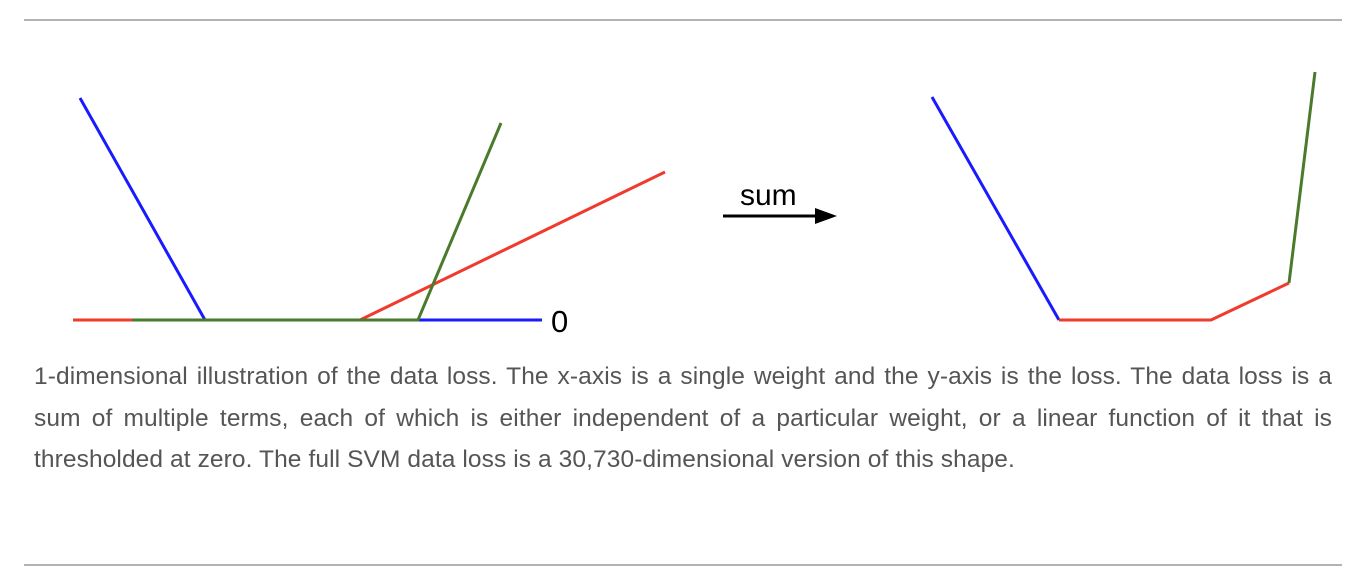  Describe the element at coordinates (559, 321) in the screenshot. I see `zero-label: 0` at that location.